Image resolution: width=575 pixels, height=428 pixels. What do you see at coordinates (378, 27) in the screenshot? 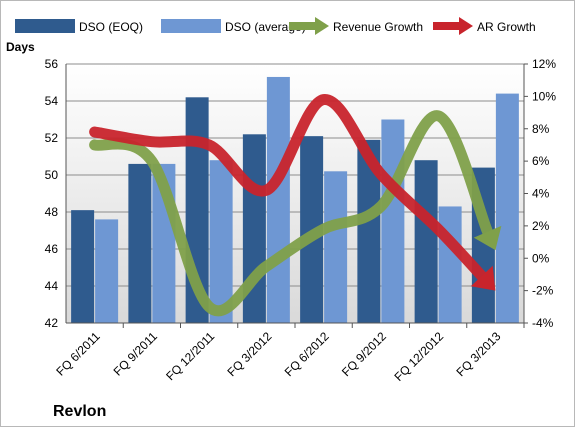
I see `legend-label-revenue-growth: Revenue Growth` at bounding box center [378, 27].